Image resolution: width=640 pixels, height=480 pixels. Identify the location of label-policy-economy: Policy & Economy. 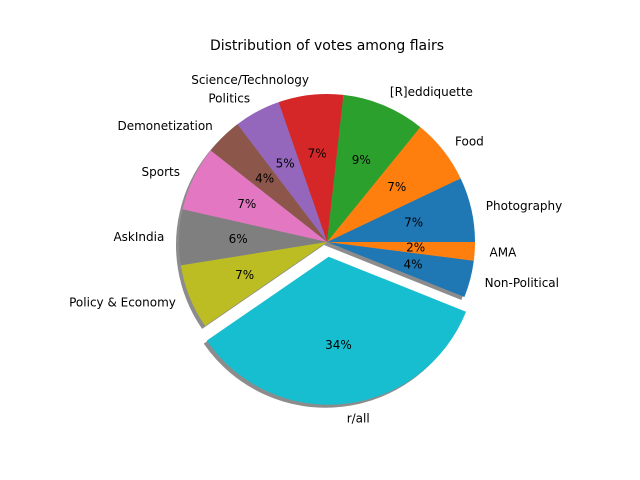
(122, 303).